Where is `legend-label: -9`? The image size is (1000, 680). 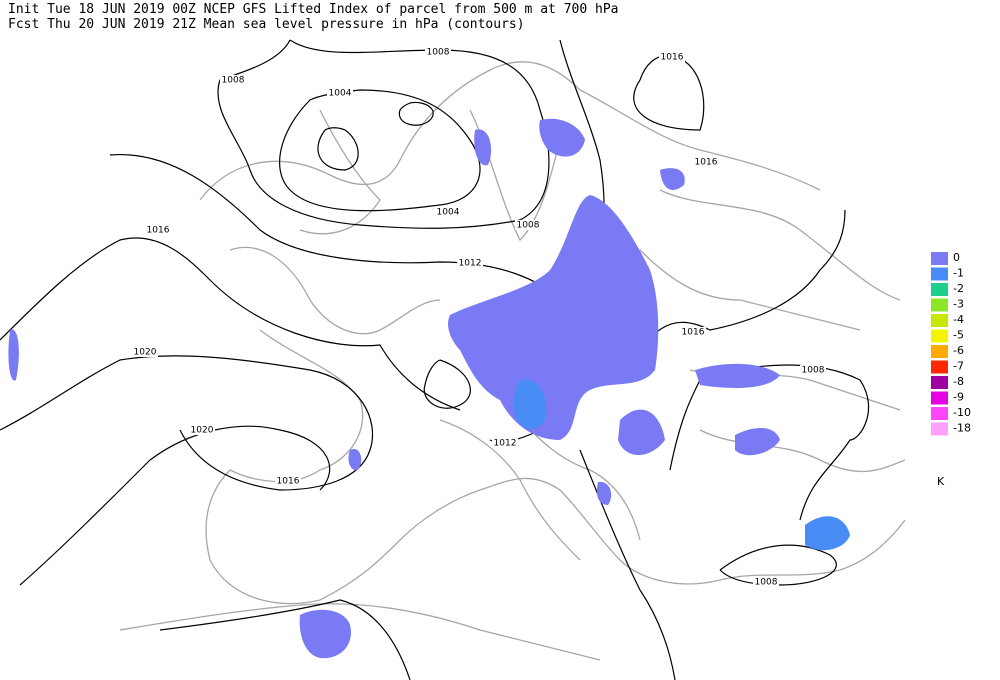 legend-label: -9 is located at coordinates (958, 397).